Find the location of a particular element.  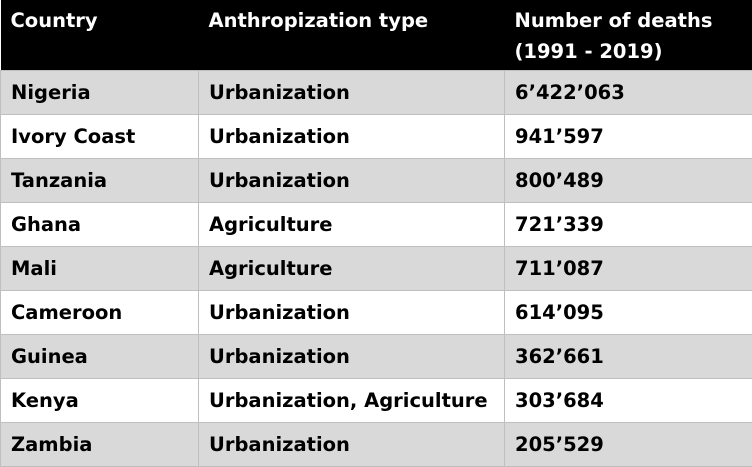

cell-deaths: 711’087 is located at coordinates (628, 268).